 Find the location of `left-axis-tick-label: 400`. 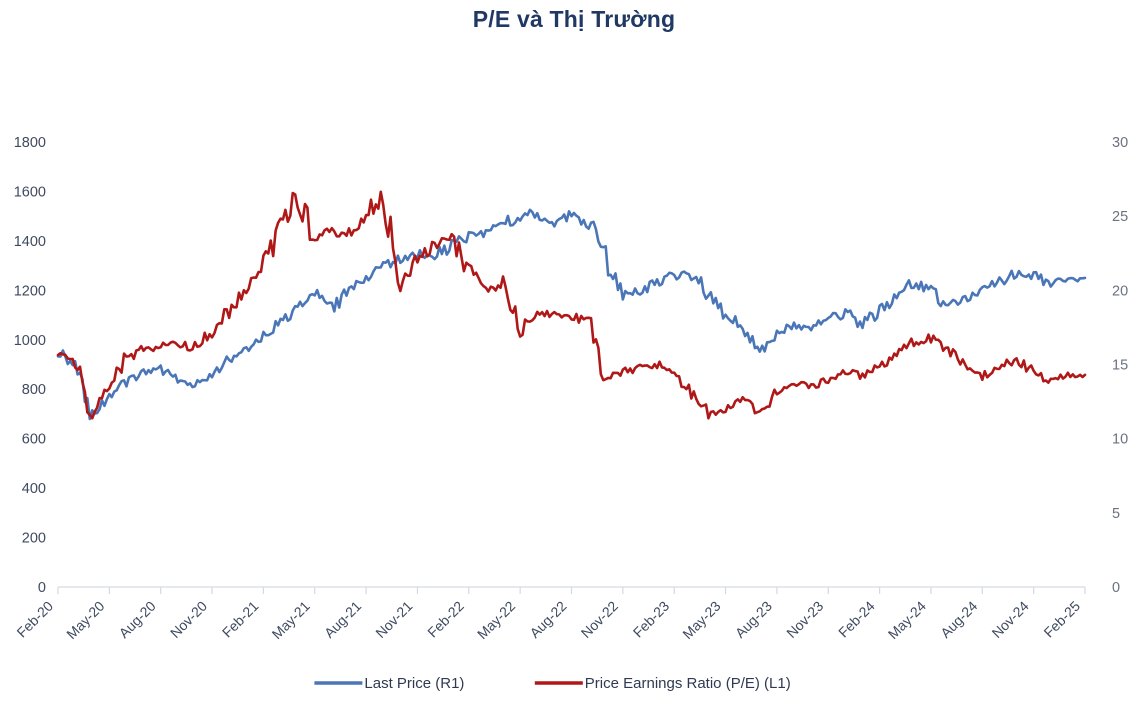

left-axis-tick-label: 400 is located at coordinates (34, 489).